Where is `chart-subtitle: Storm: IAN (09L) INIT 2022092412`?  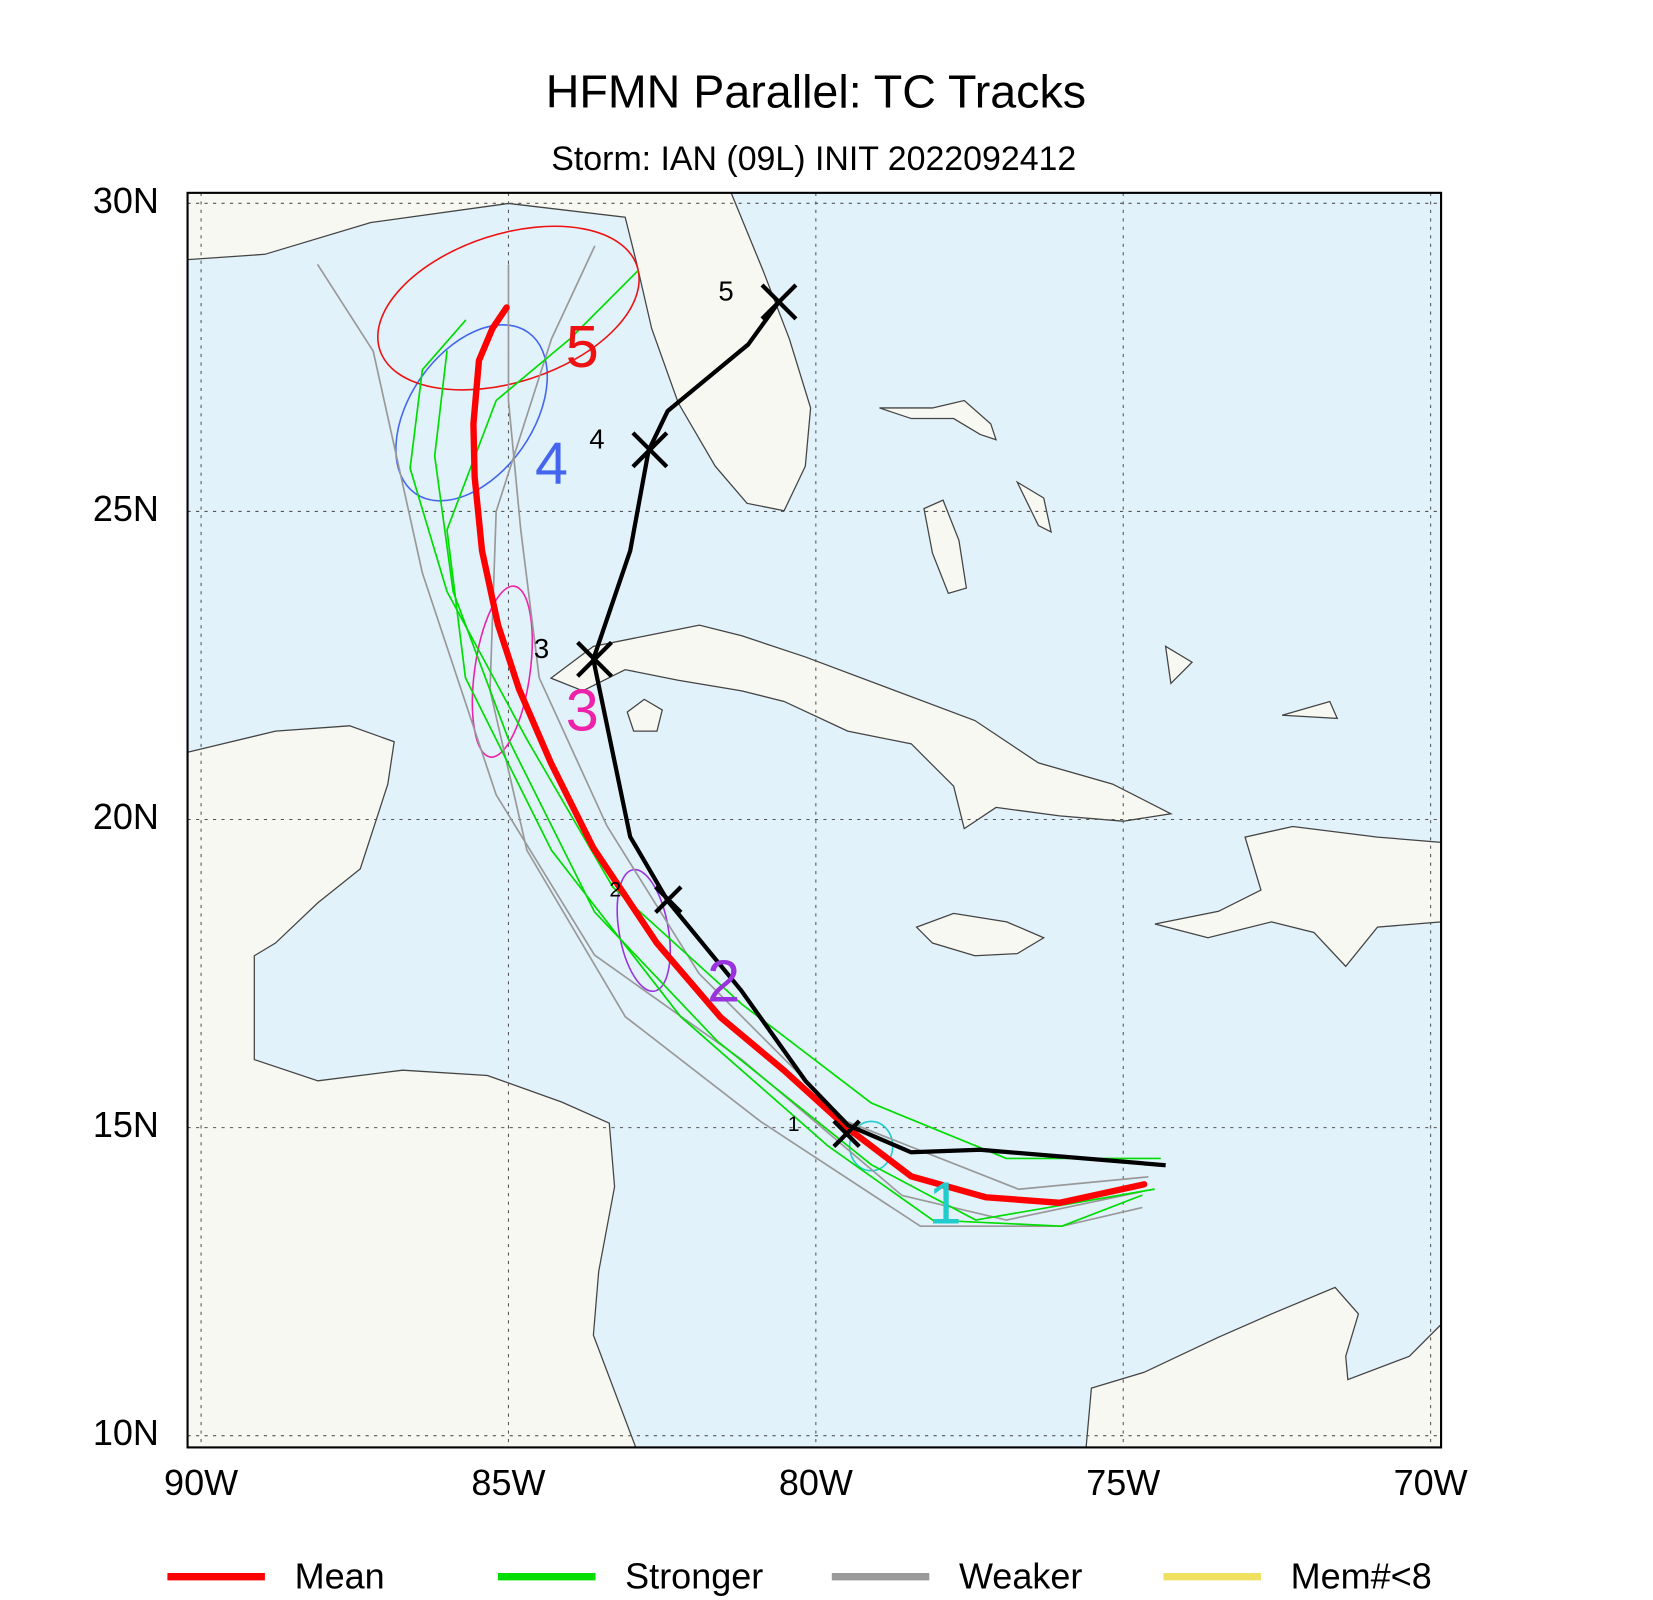 chart-subtitle: Storm: IAN (09L) INIT 2022092412 is located at coordinates (813, 159).